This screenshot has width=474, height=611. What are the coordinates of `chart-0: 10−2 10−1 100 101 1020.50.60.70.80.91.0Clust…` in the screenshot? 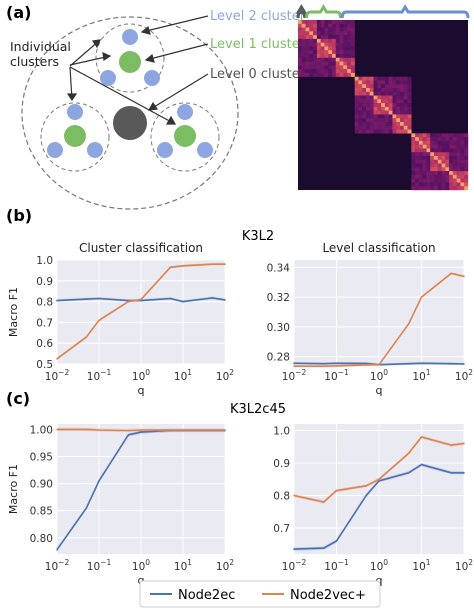 It's located at (120, 319).